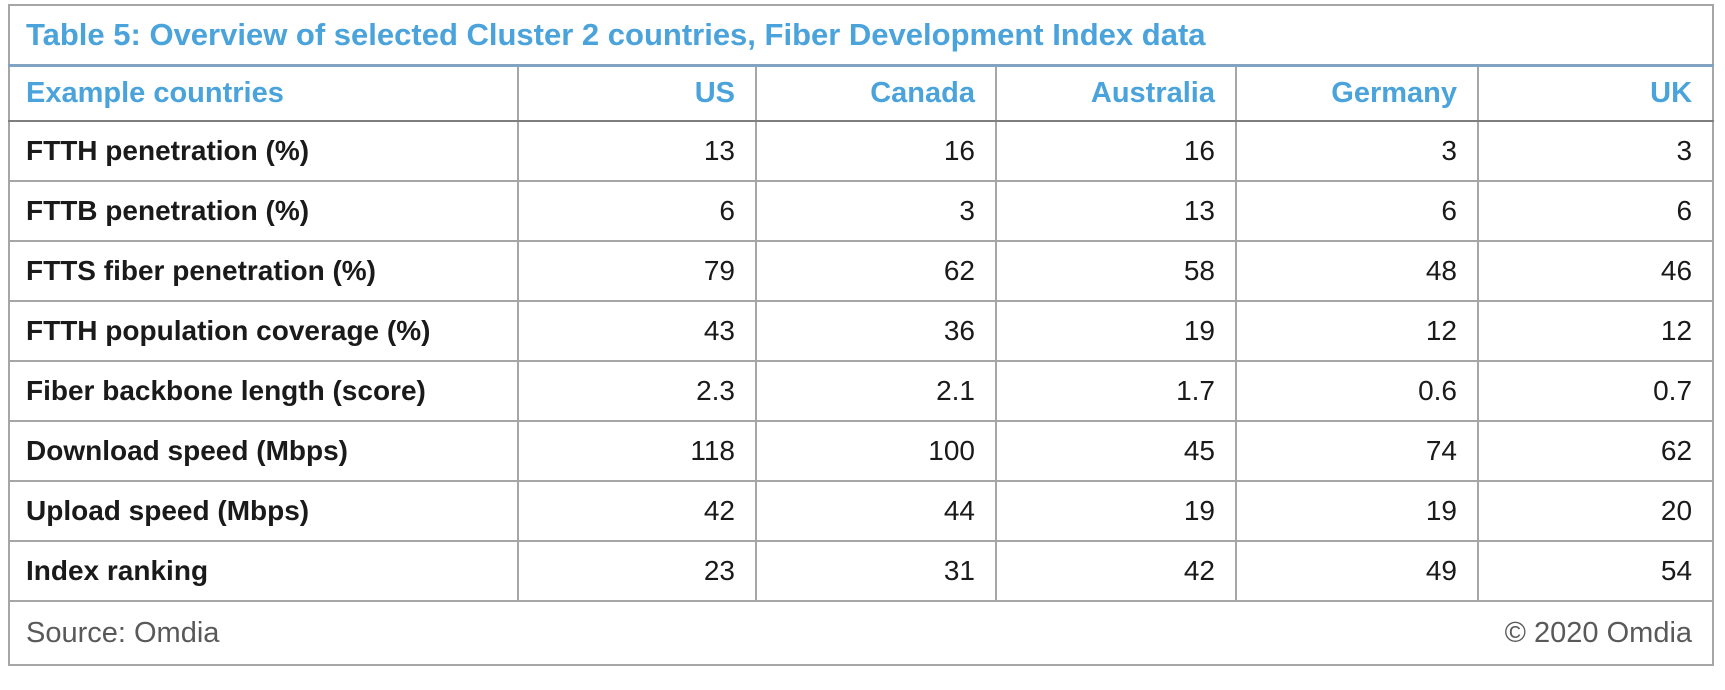 The image size is (1725, 690). What do you see at coordinates (637, 451) in the screenshot?
I see `cell-value: 118` at bounding box center [637, 451].